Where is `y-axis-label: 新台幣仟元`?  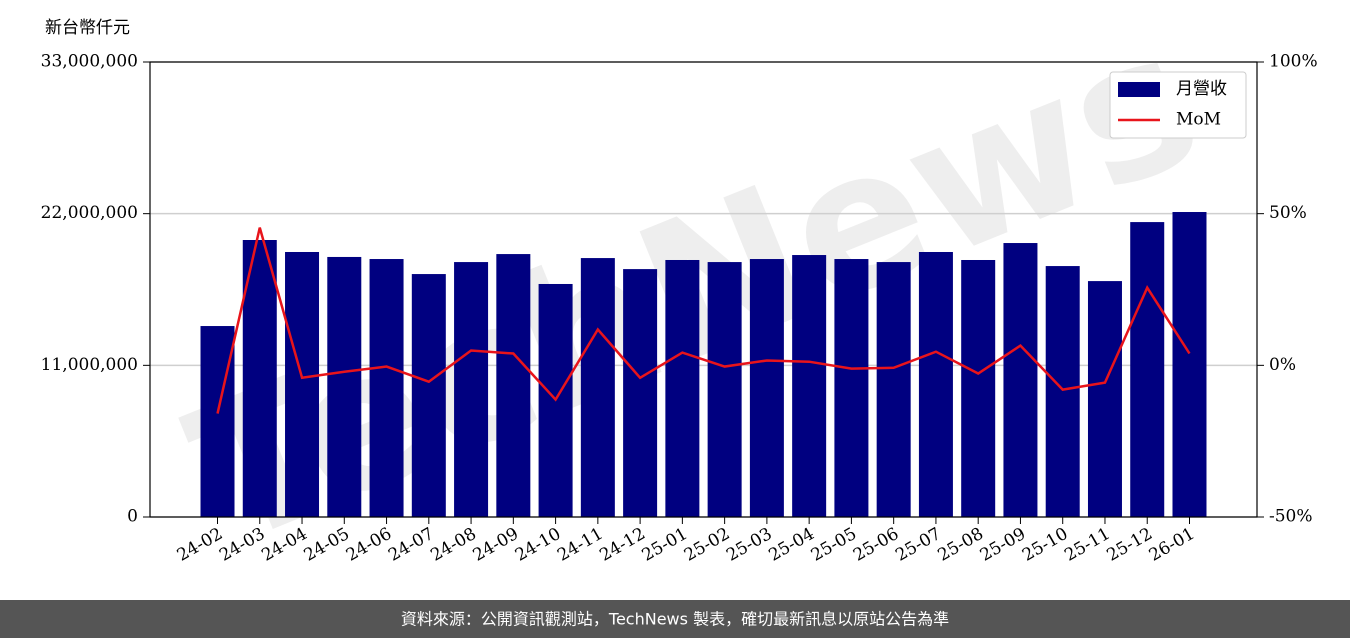
y-axis-label: 新台幣仟元 is located at coordinates (87, 28).